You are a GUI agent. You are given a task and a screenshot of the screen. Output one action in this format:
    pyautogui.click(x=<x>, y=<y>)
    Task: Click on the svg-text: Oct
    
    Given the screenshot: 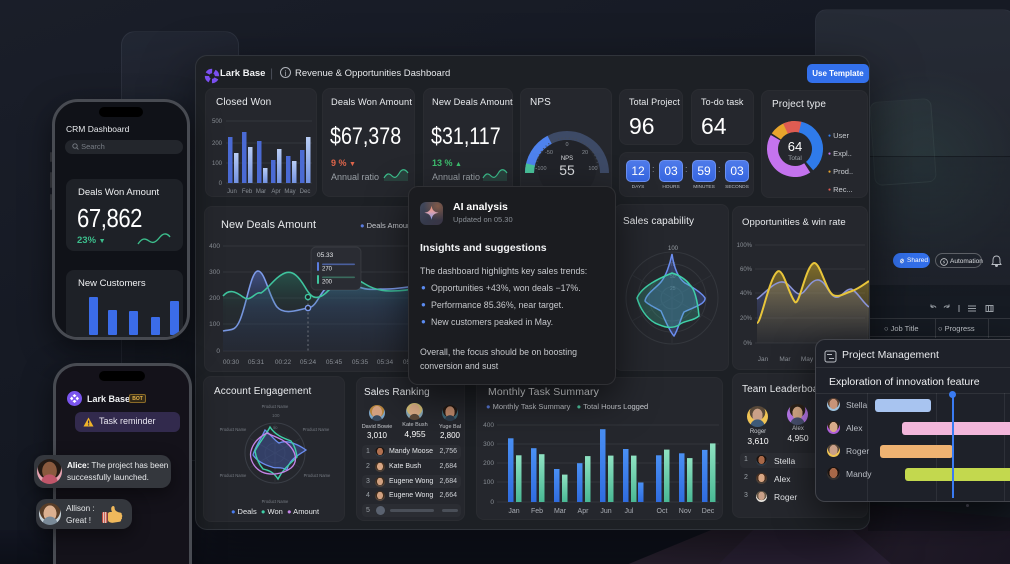 What is the action you would take?
    pyautogui.click(x=662, y=511)
    